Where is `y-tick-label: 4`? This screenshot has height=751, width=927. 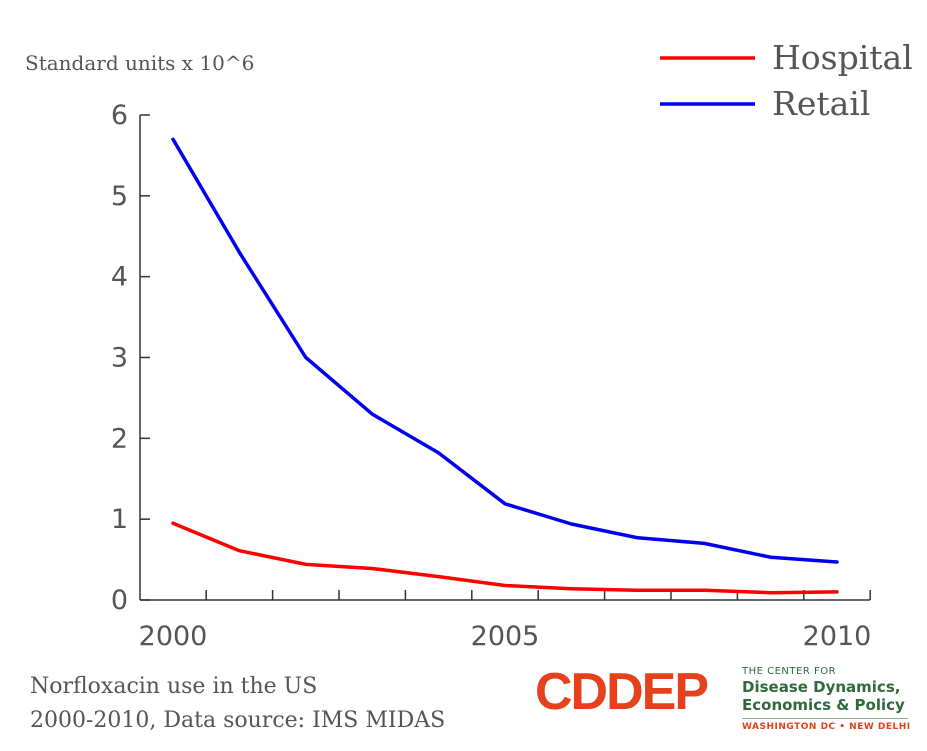 y-tick-label: 4 is located at coordinates (119, 277).